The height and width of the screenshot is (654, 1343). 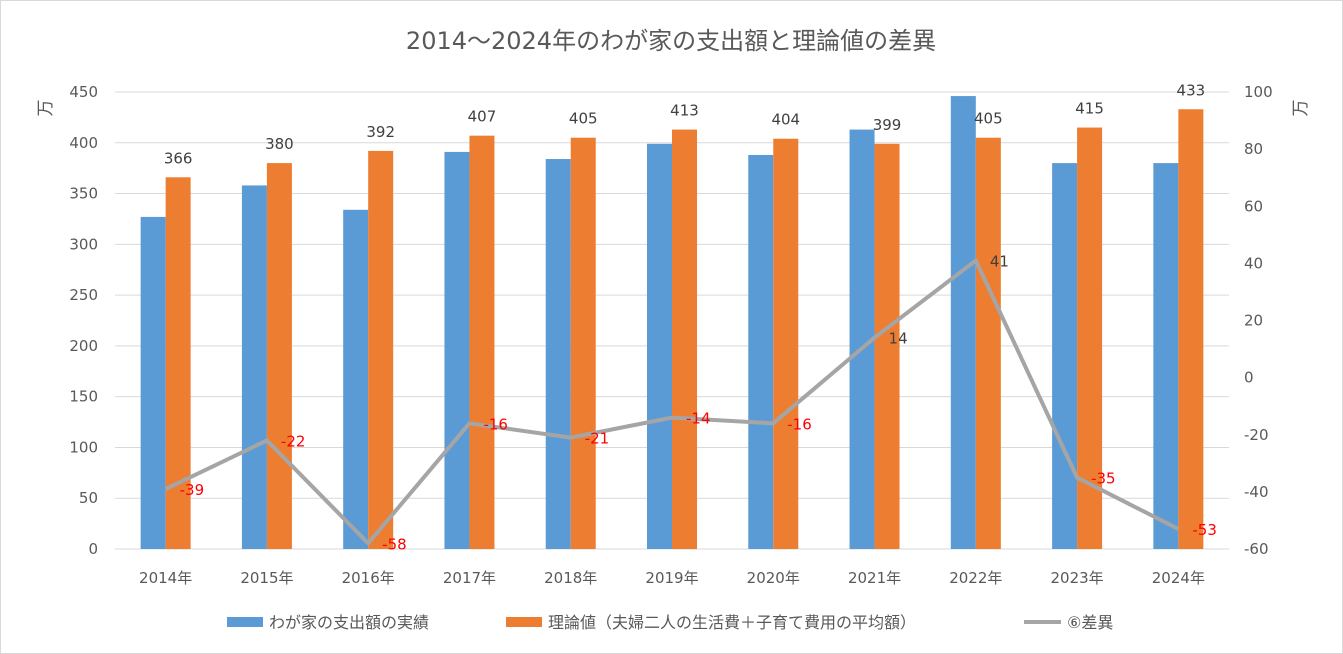 I want to click on right-axis-unit: 万, so click(x=1301, y=108).